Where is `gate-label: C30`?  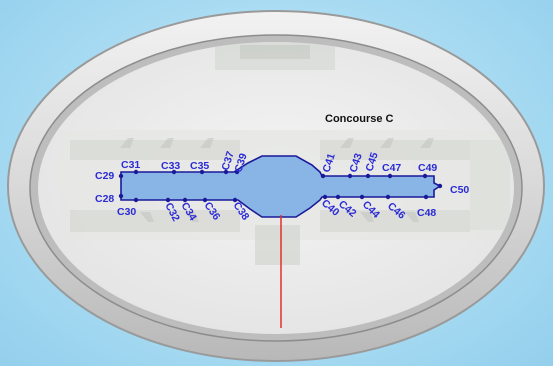 gate-label: C30 is located at coordinates (126, 212).